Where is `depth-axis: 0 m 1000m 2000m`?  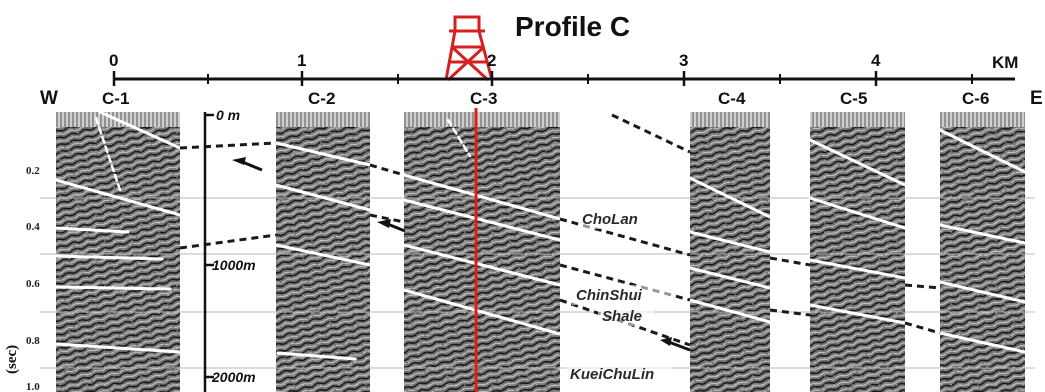 depth-axis: 0 m 1000m 2000m is located at coordinates (229, 249).